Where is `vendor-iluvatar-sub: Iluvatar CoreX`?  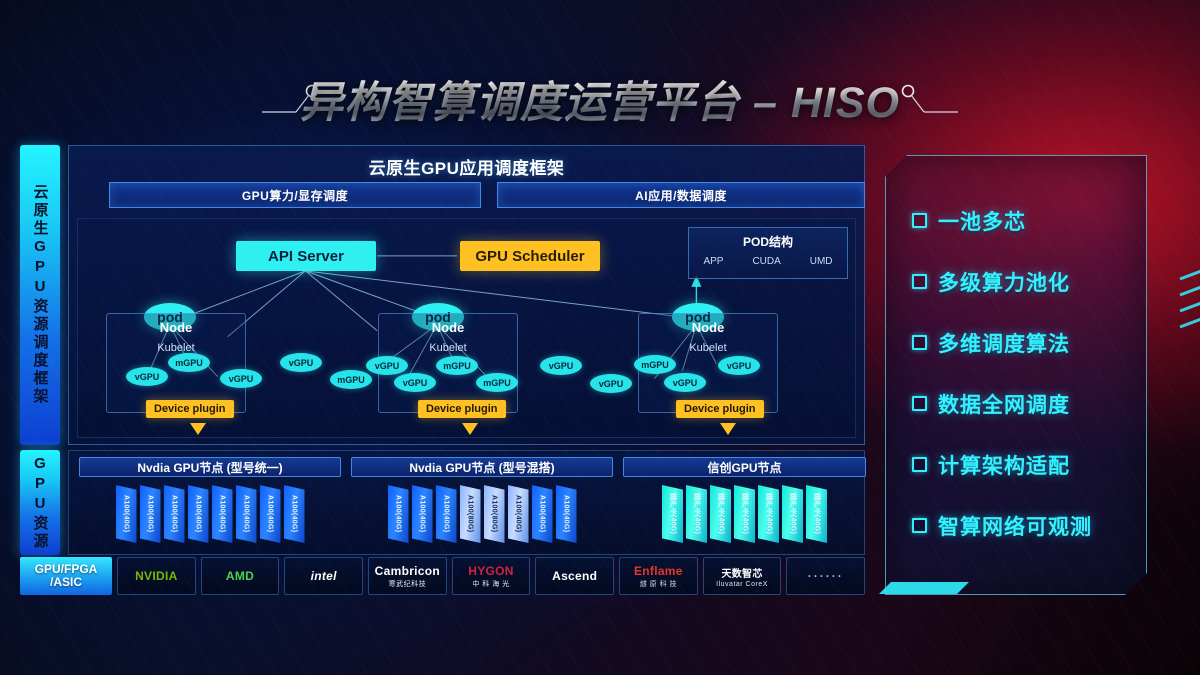 vendor-iluvatar-sub: Iluvatar CoreX is located at coordinates (742, 584).